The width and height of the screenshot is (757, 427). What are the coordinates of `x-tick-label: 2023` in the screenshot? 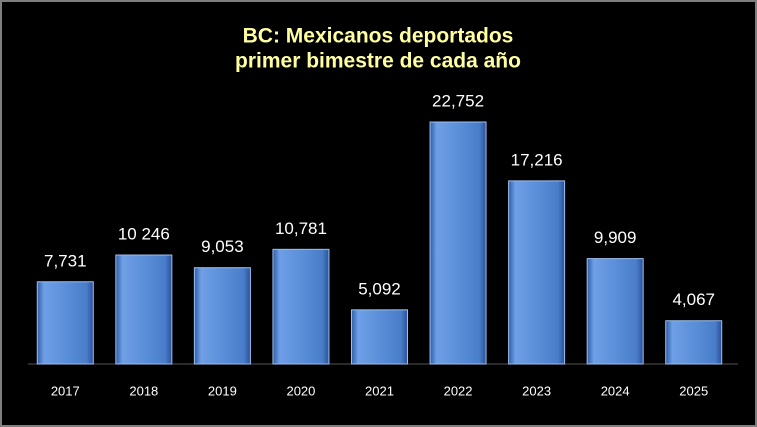 It's located at (536, 390).